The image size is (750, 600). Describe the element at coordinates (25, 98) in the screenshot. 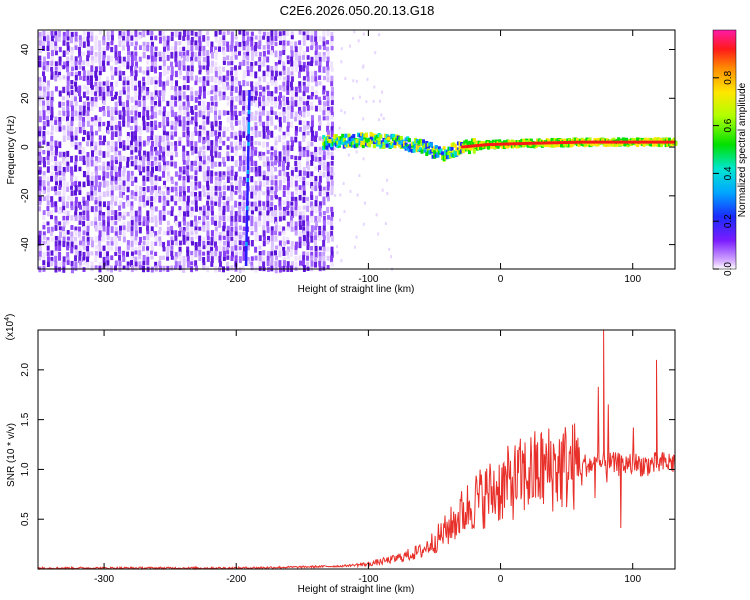

I see `y-tick-label: 20` at that location.